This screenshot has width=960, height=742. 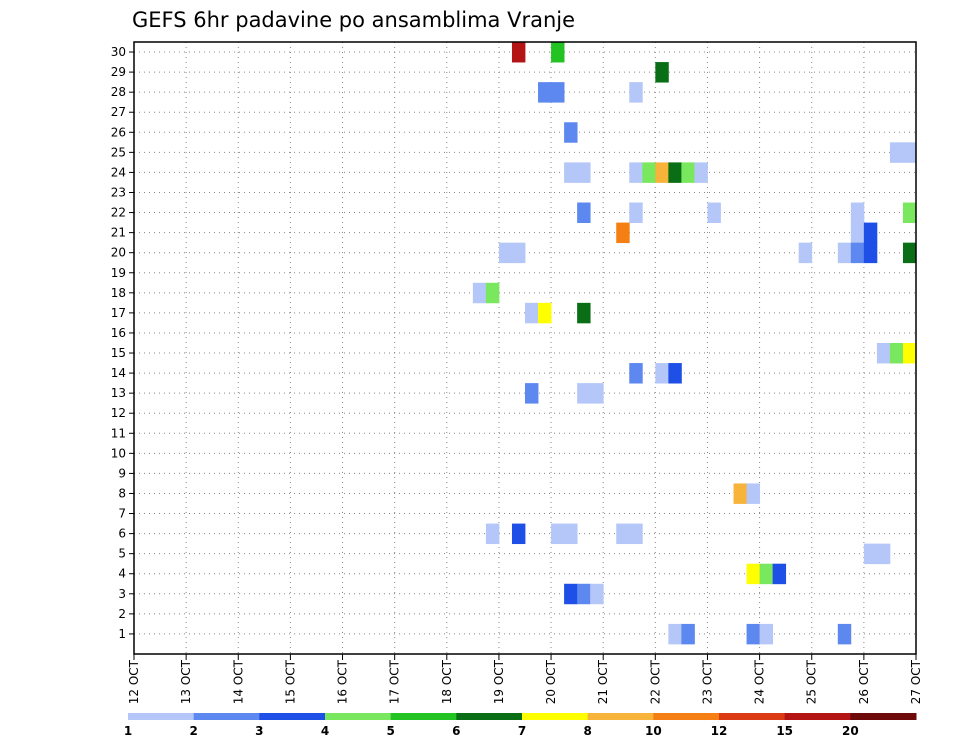 I want to click on color-legend: 1 2 3 4 5 6 7 8 10 12 15 20, so click(x=520, y=725).